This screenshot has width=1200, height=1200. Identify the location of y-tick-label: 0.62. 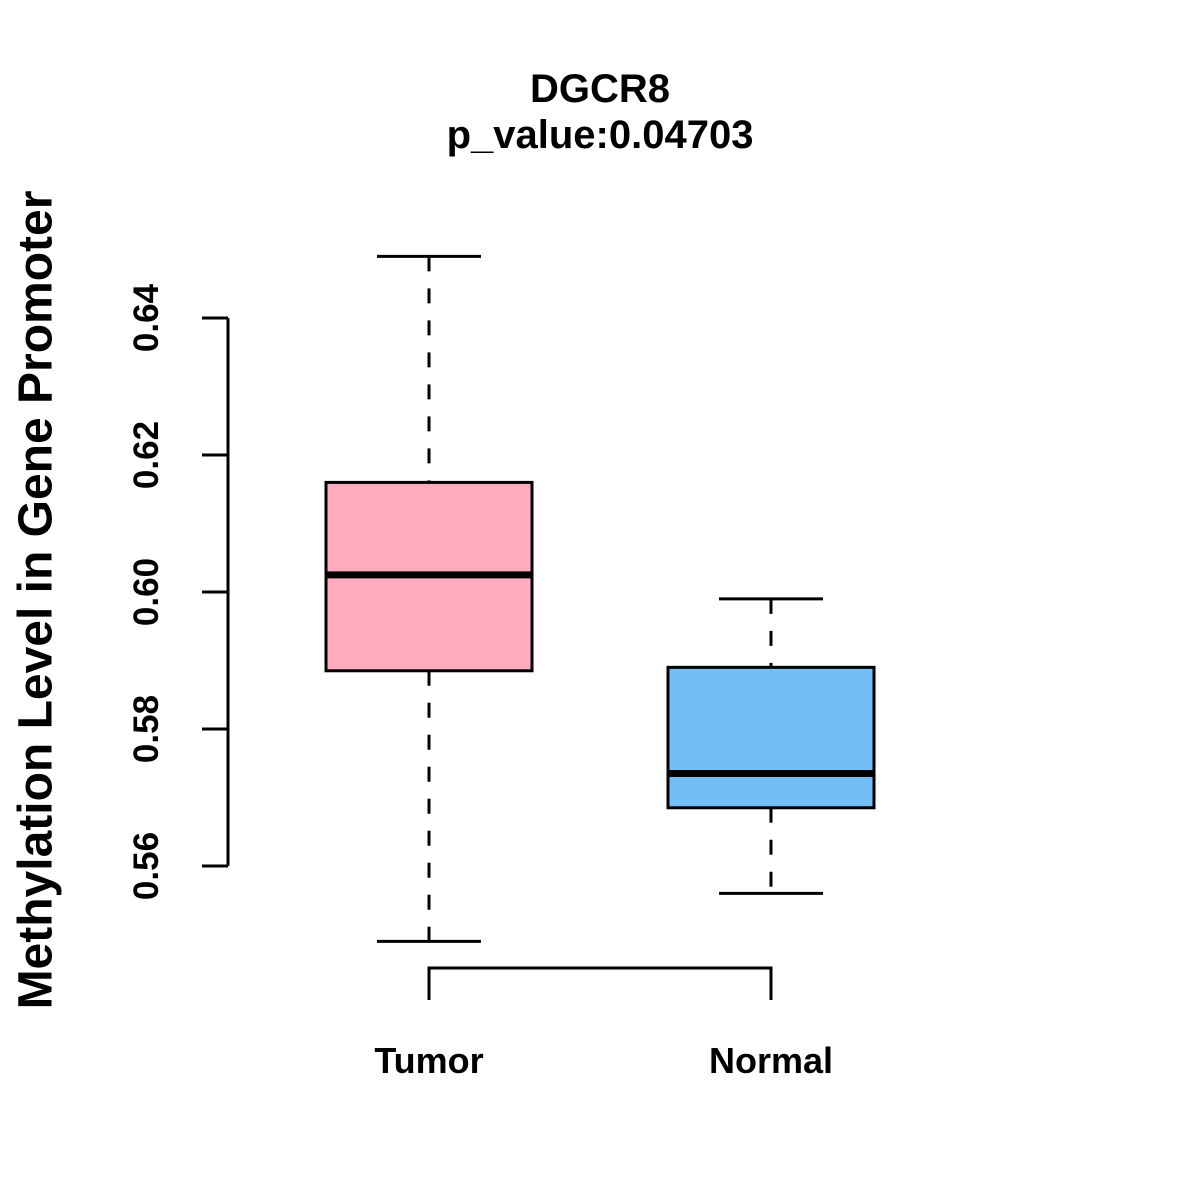
(146, 455).